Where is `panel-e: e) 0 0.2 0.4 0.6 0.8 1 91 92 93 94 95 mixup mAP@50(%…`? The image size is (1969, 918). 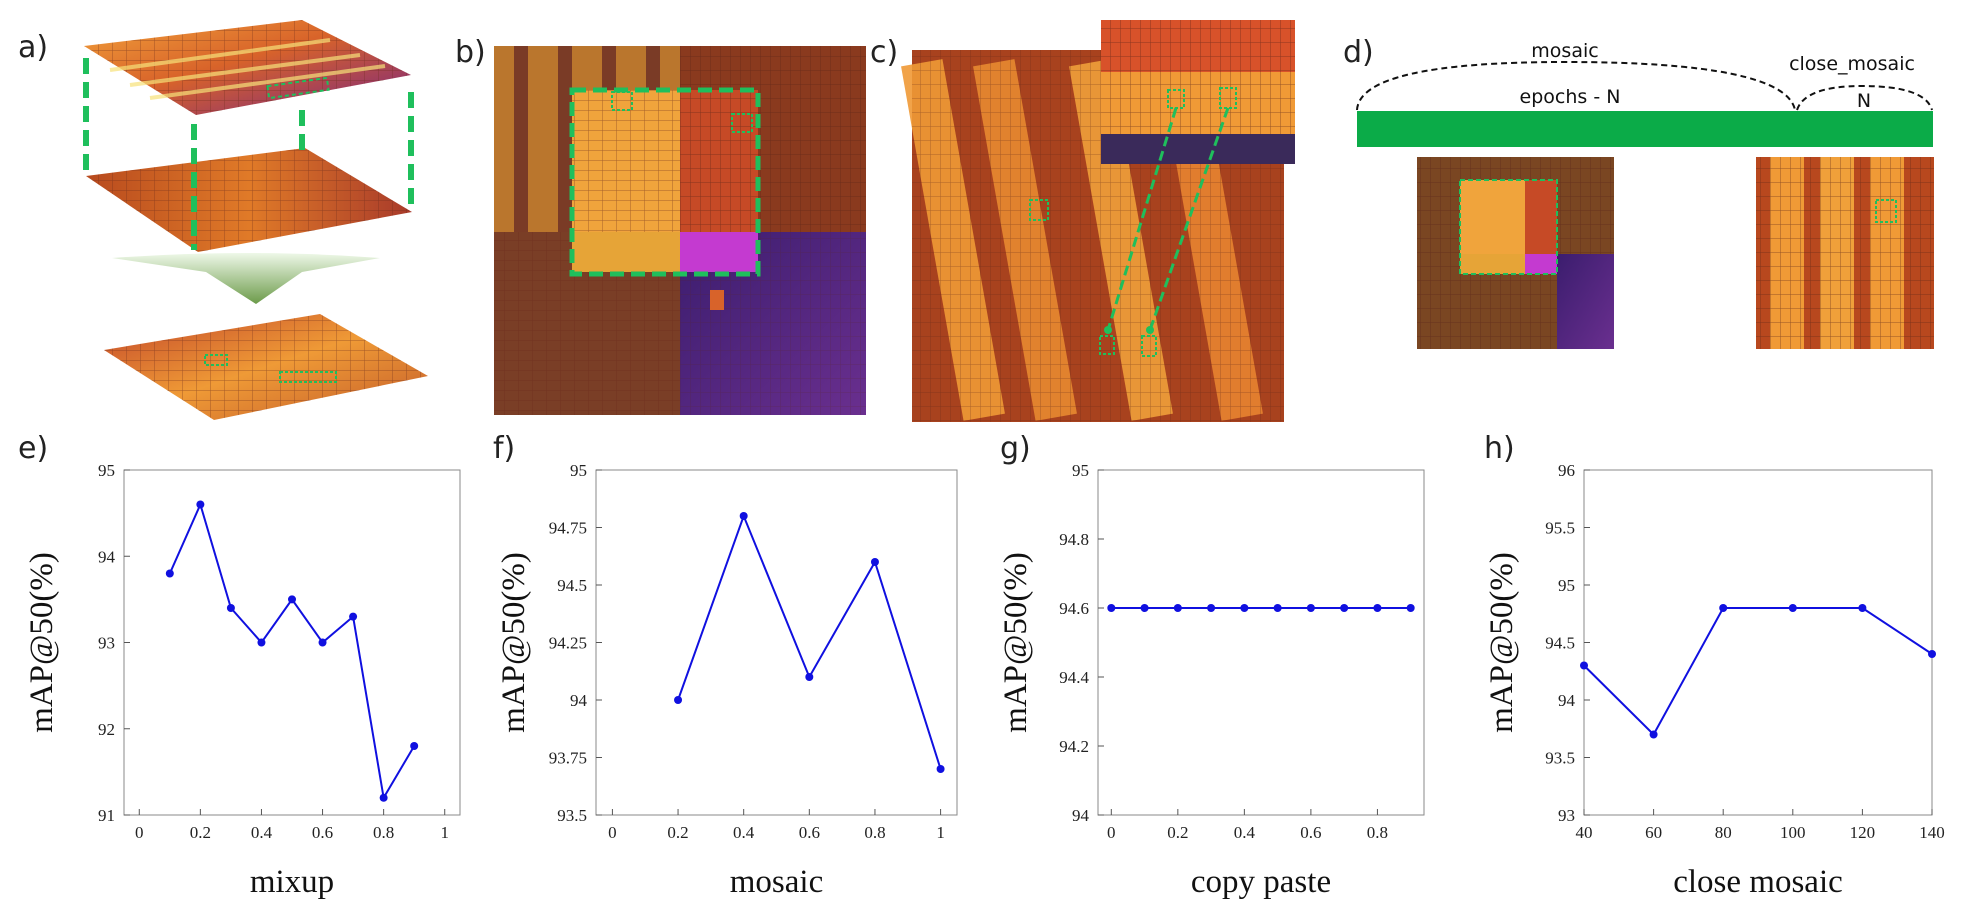 panel-e: e) 0 0.2 0.4 0.6 0.8 1 91 92 93 94 95 mixup mAP@50(%… is located at coordinates (239, 665).